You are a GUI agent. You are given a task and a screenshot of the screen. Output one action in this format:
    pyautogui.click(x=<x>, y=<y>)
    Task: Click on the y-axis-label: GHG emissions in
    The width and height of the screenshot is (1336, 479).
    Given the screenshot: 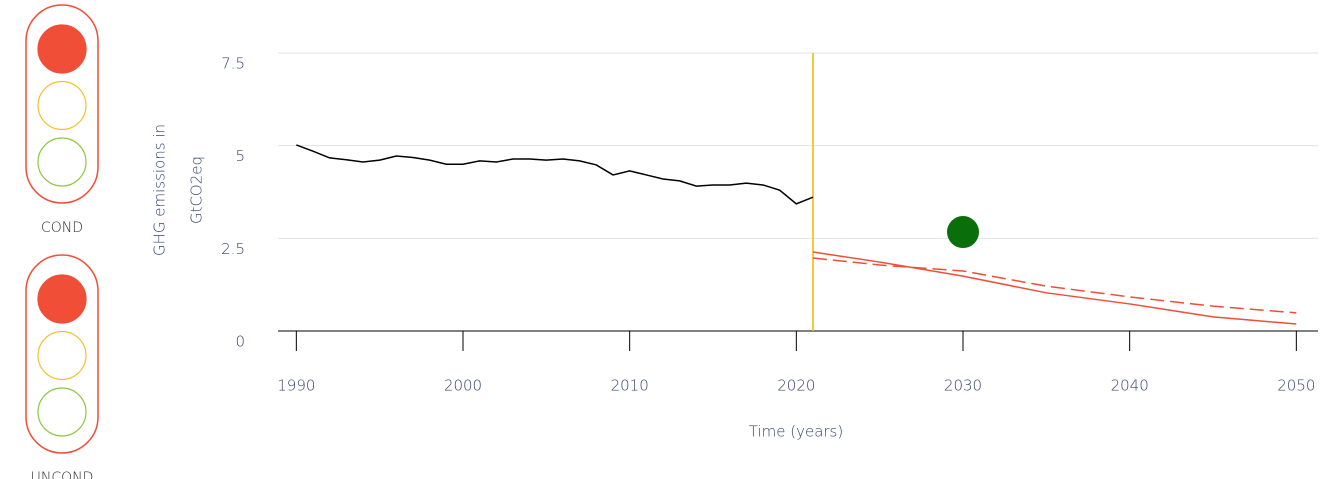 What is the action you would take?
    pyautogui.click(x=160, y=190)
    